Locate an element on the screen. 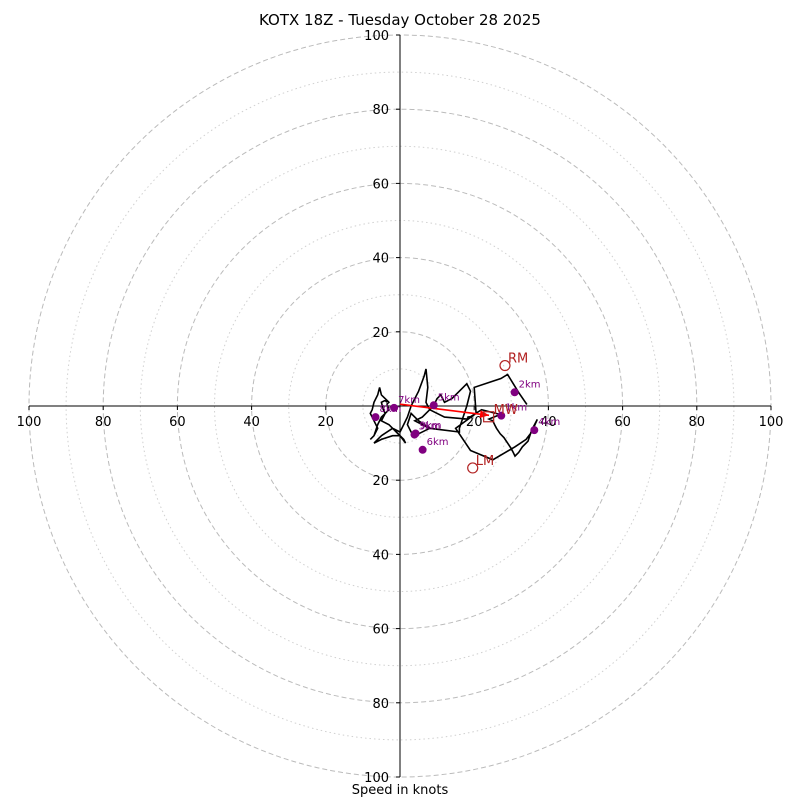 The height and width of the screenshot is (800, 800). chart-title: KOTX 18Z - Tuesday October 28 2025 is located at coordinates (400, 20).